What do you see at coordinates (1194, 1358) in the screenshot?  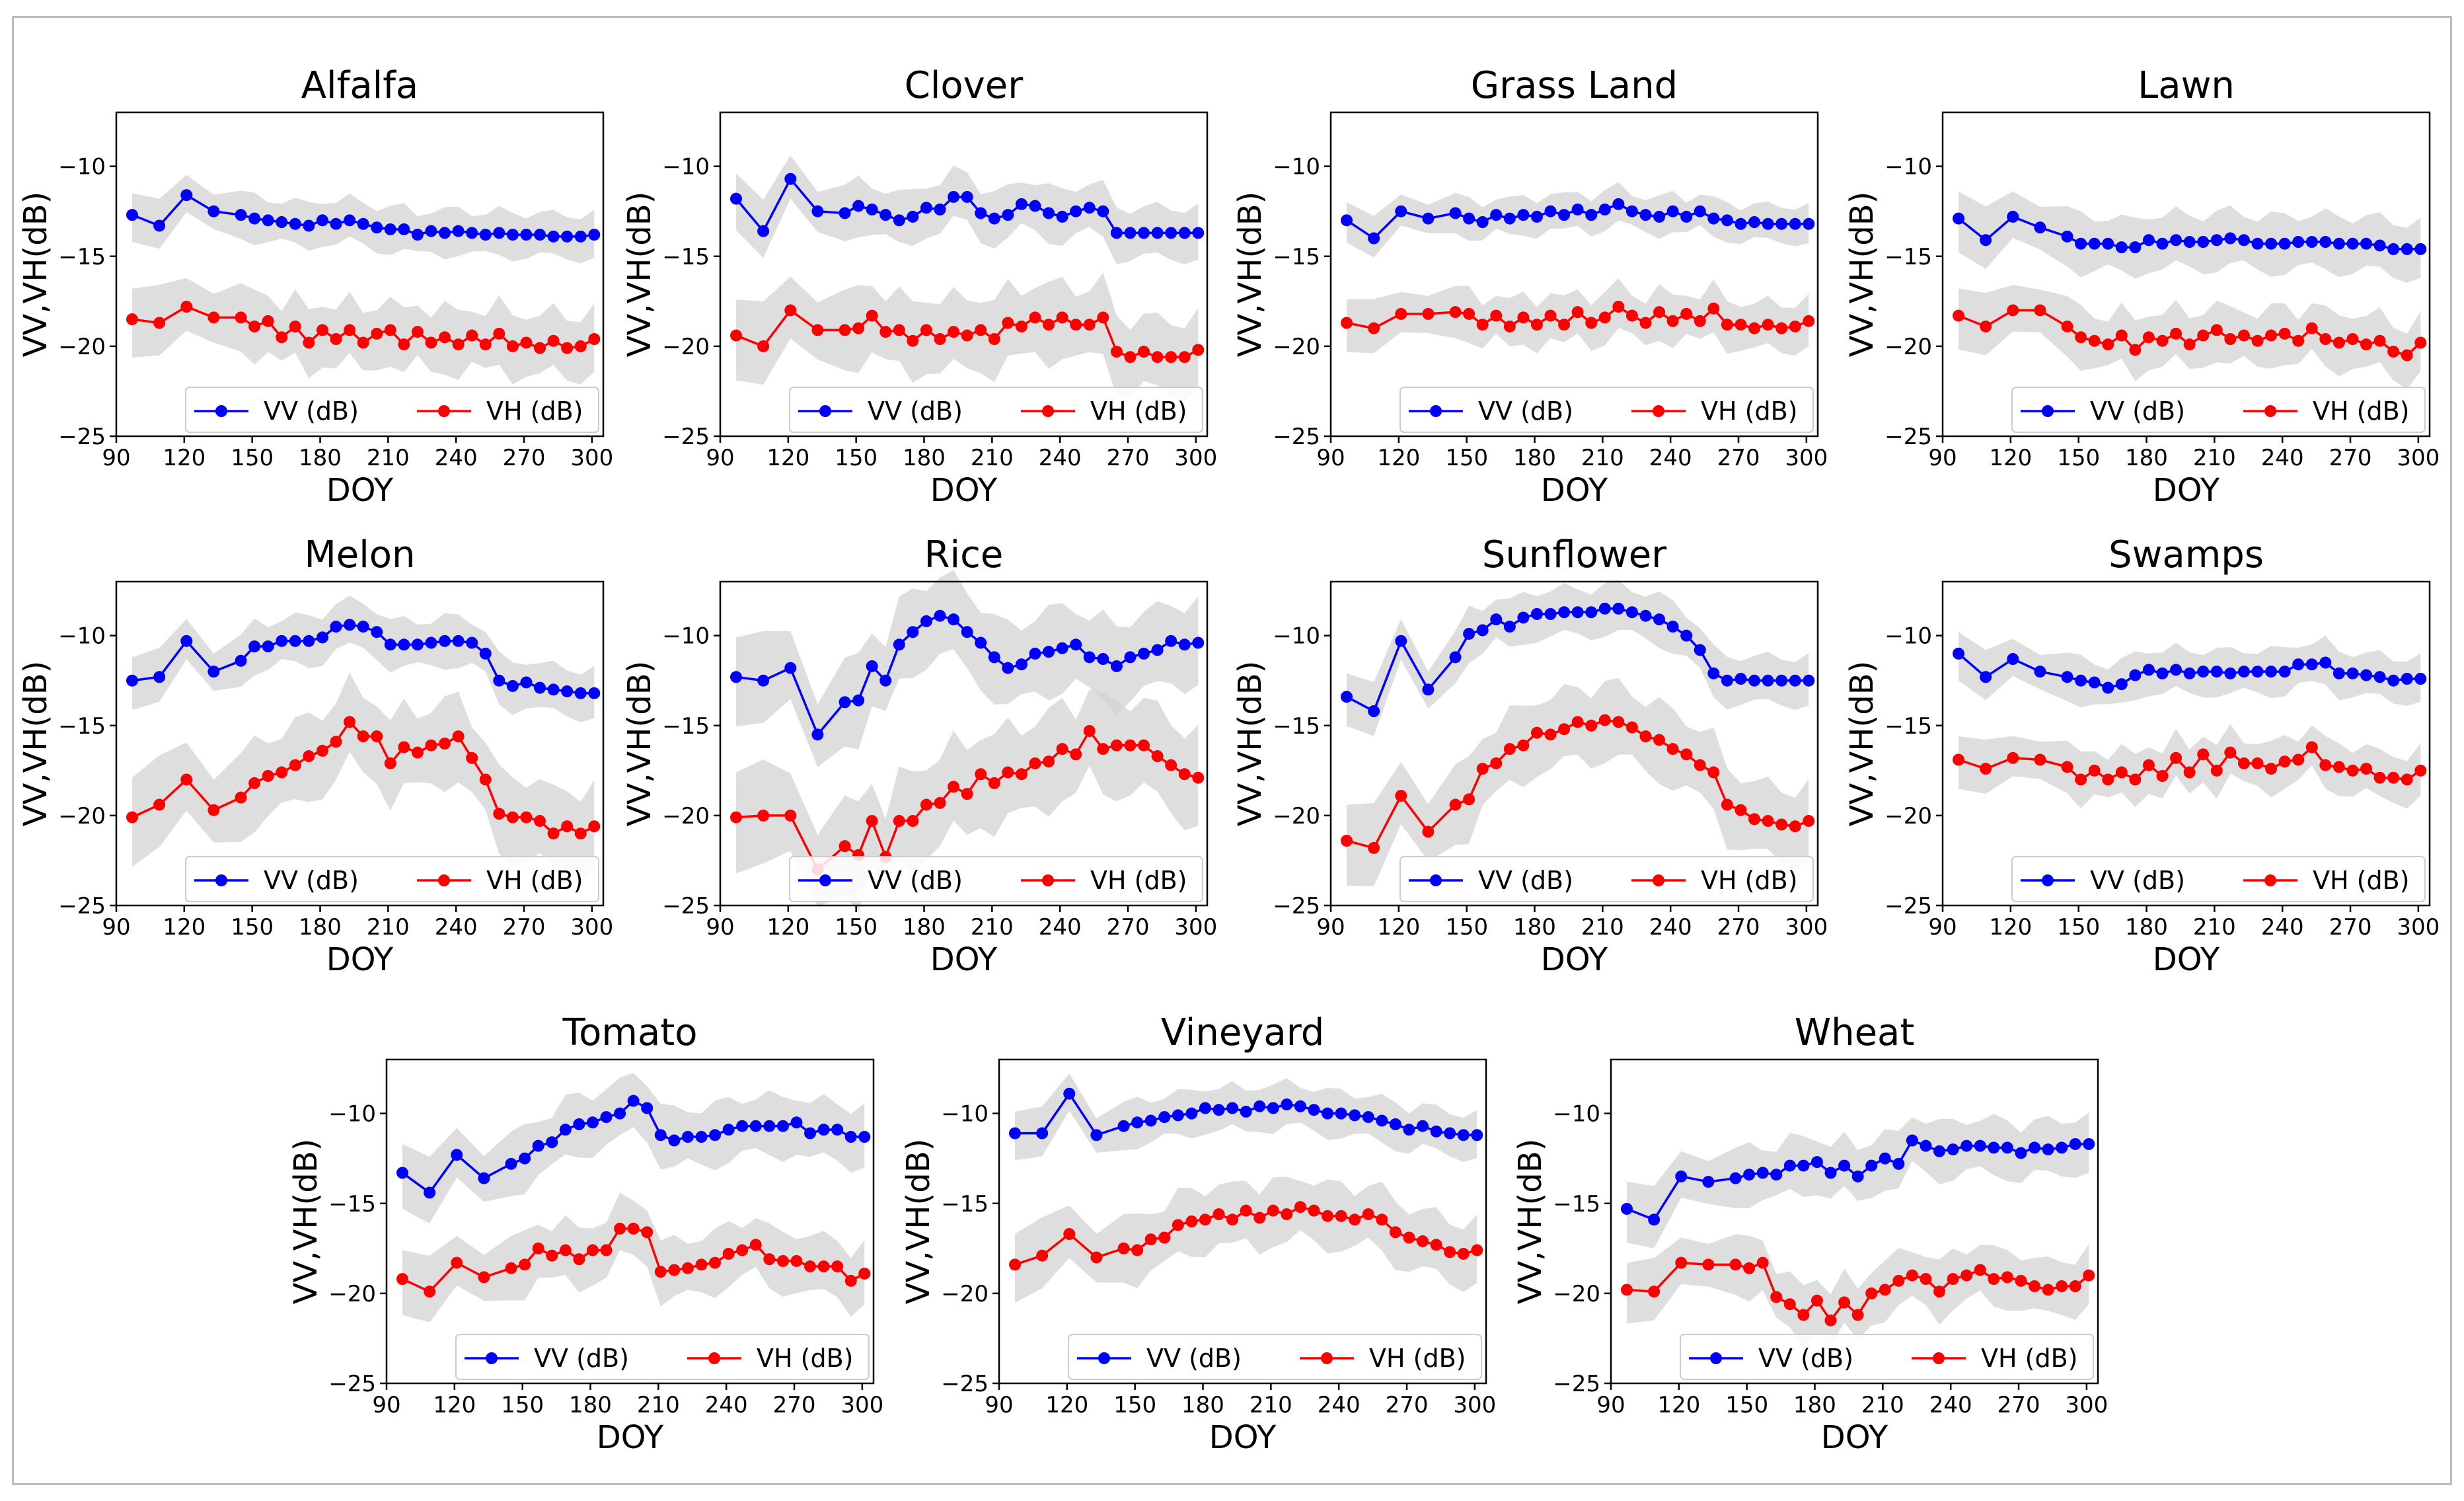 I see `legend-label-vv: VV (dB)` at bounding box center [1194, 1358].